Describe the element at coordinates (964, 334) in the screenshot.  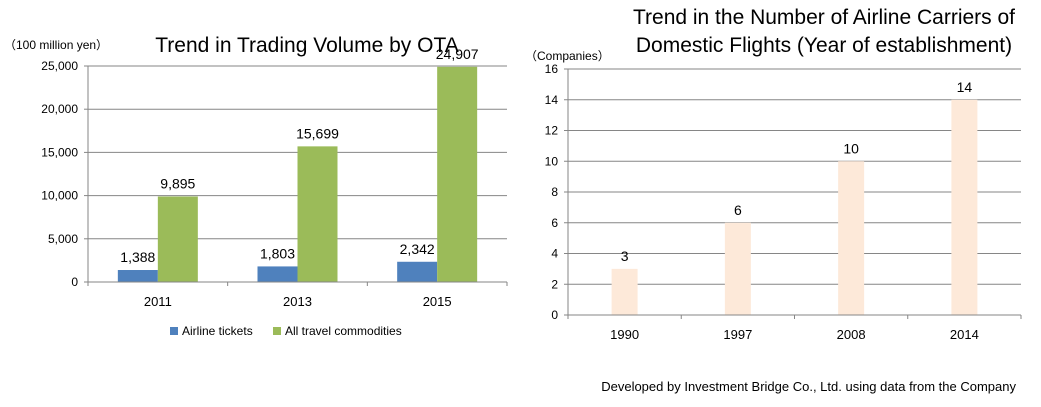
I see `carriers-x-tick-label: 2014` at that location.